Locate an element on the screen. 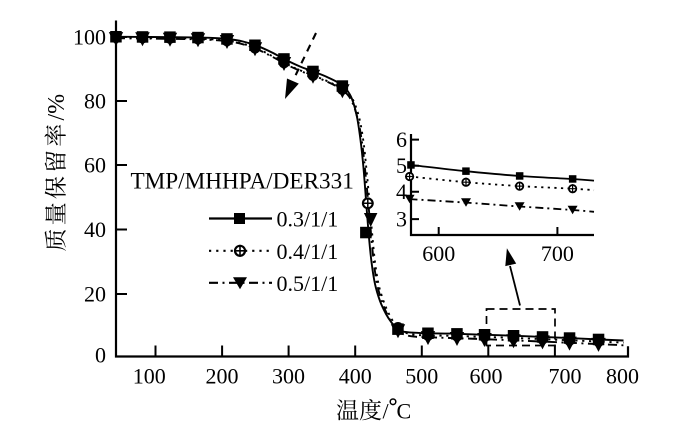 This screenshot has width=689, height=446. svg-text: 20 is located at coordinates (95, 293).